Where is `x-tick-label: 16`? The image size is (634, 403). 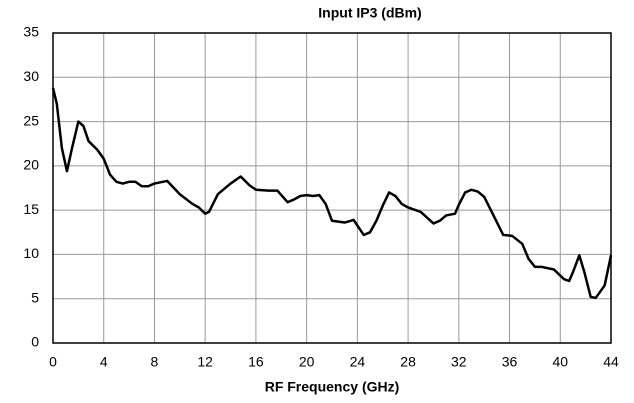
x-tick-label: 16 is located at coordinates (256, 362).